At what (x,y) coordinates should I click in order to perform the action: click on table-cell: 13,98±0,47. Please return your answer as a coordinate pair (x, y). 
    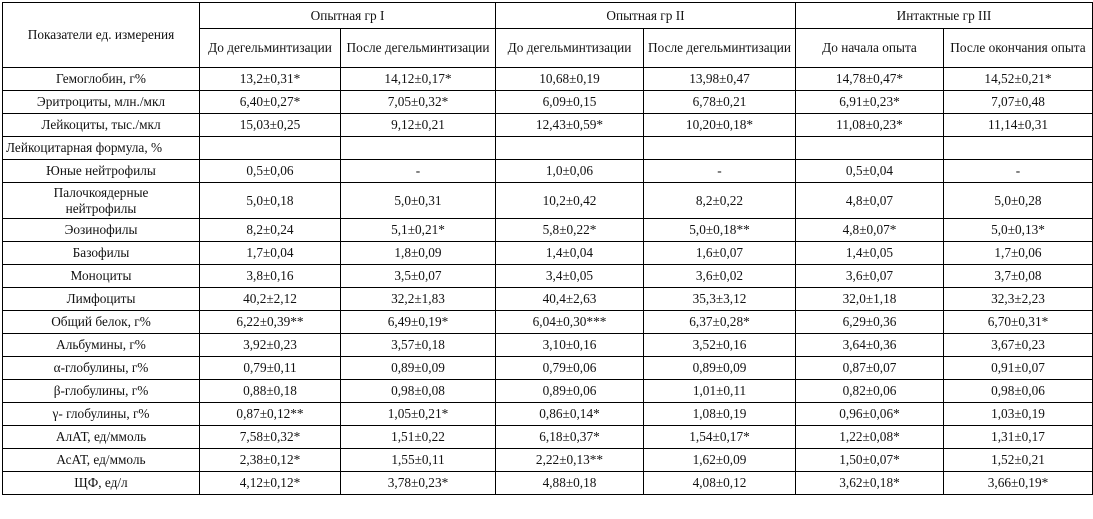
    Looking at the image, I should click on (719, 79).